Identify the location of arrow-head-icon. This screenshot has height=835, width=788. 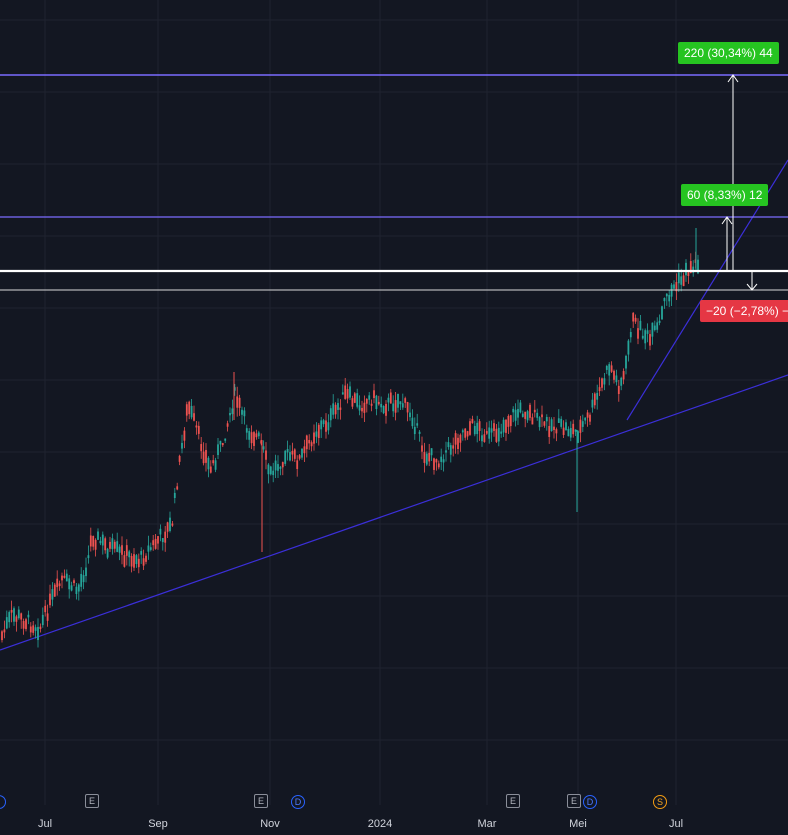
(733, 78).